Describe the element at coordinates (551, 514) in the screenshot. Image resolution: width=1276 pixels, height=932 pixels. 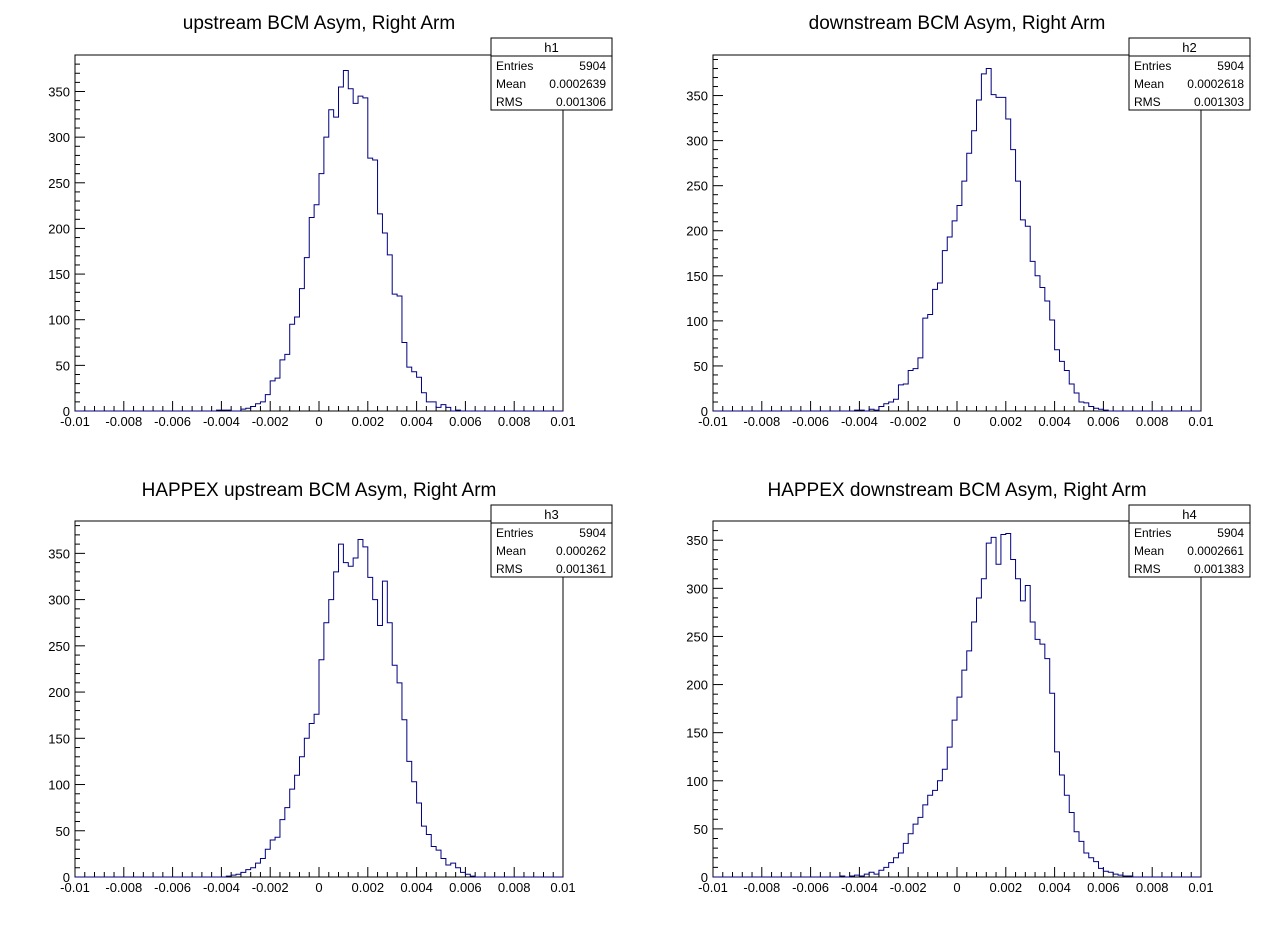
I see `stats-name: h3` at that location.